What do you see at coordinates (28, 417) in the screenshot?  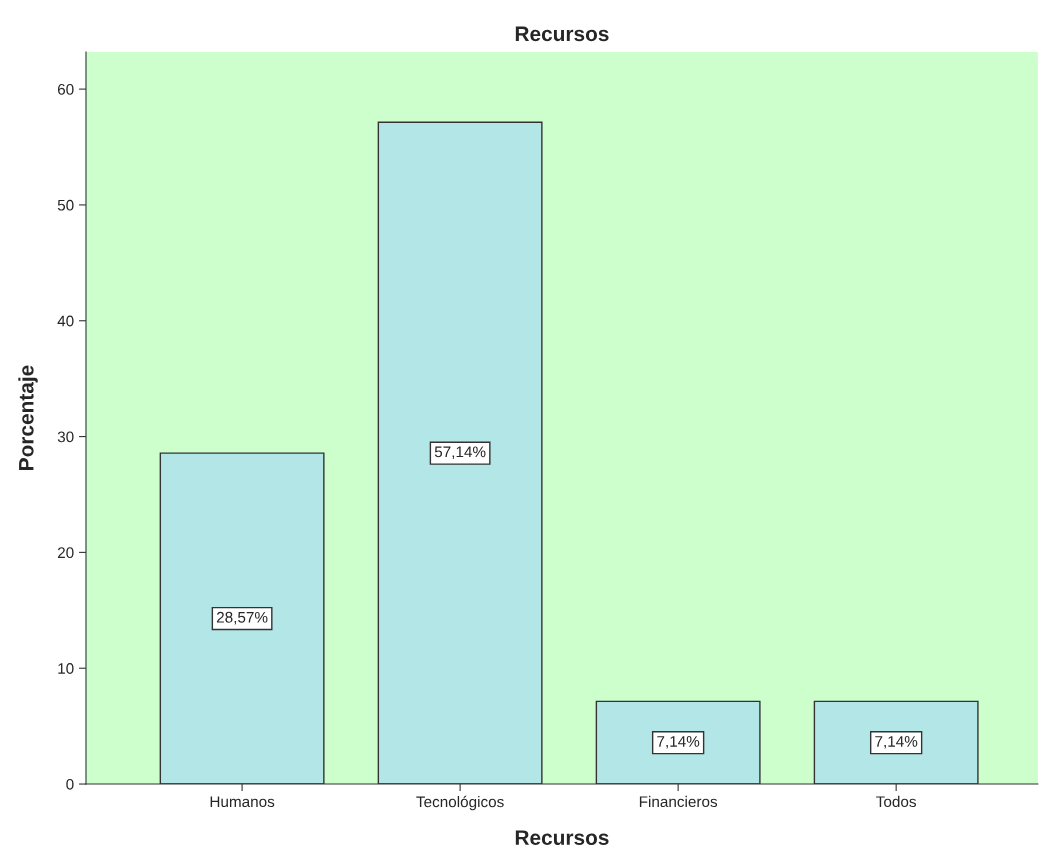 I see `y-axis-title: Porcentaje` at bounding box center [28, 417].